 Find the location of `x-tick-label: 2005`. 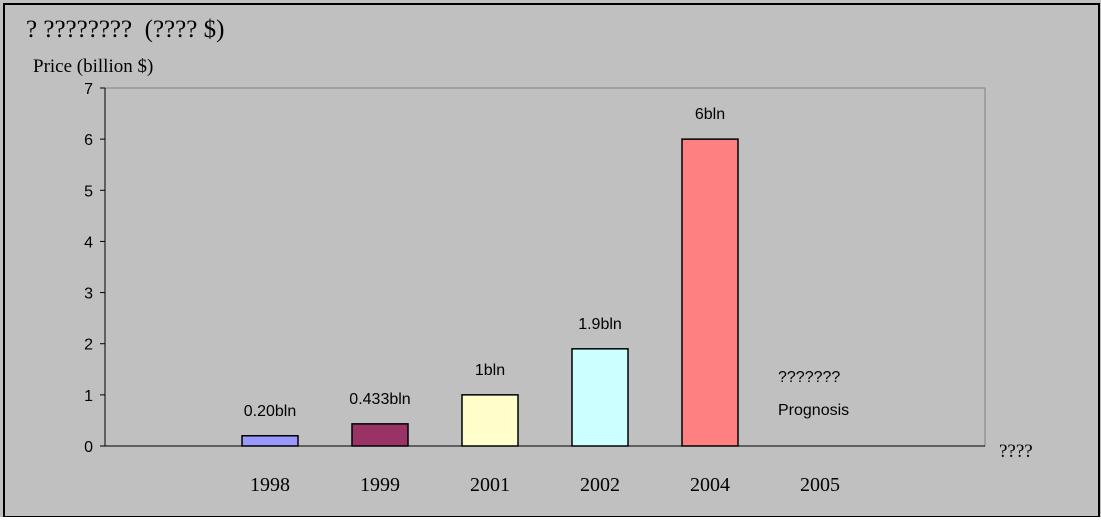

x-tick-label: 2005 is located at coordinates (820, 485).